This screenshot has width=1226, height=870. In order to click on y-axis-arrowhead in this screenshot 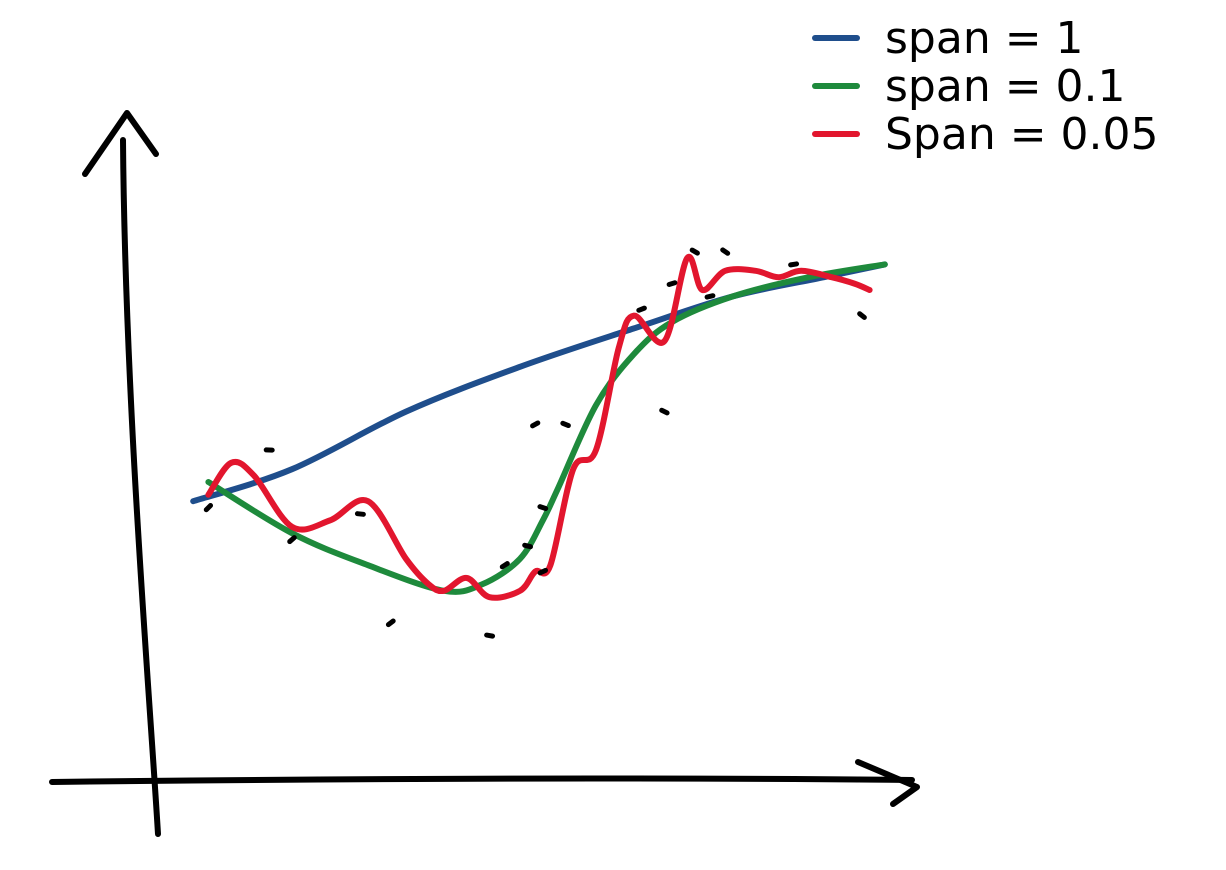, I will do `click(120, 143)`.